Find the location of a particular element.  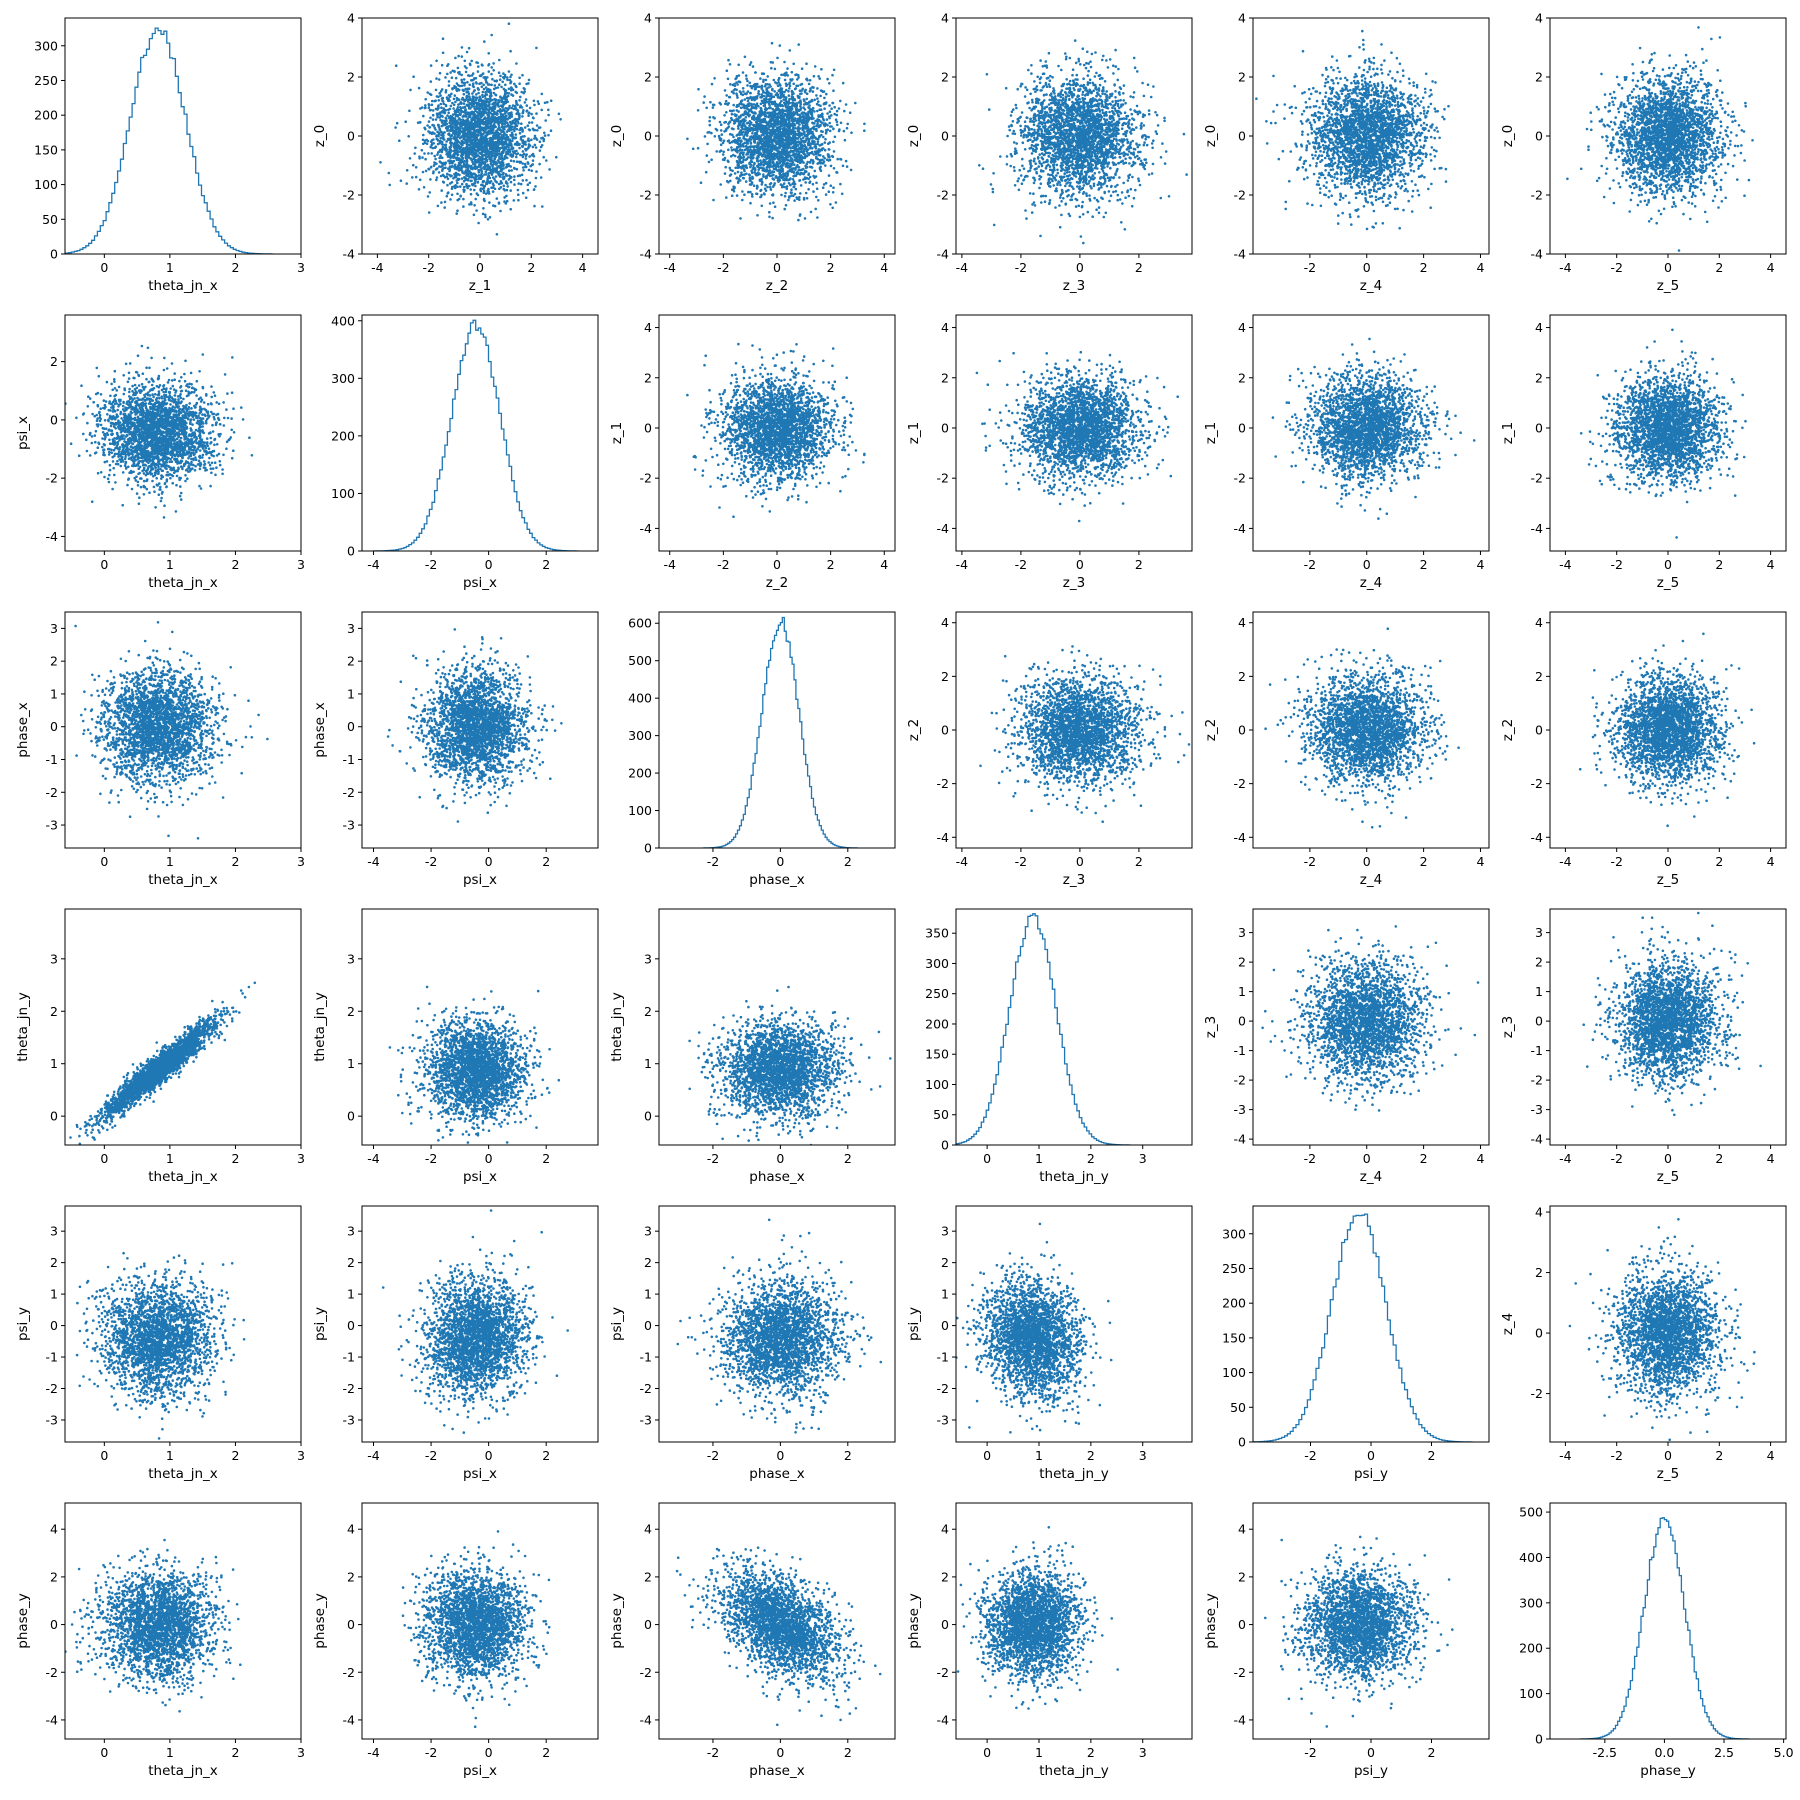

panel-r1-c5: -4 -2 0 2 4 -4 -2 0 2 4 z_5 z_1 is located at coordinates (1643, 452).